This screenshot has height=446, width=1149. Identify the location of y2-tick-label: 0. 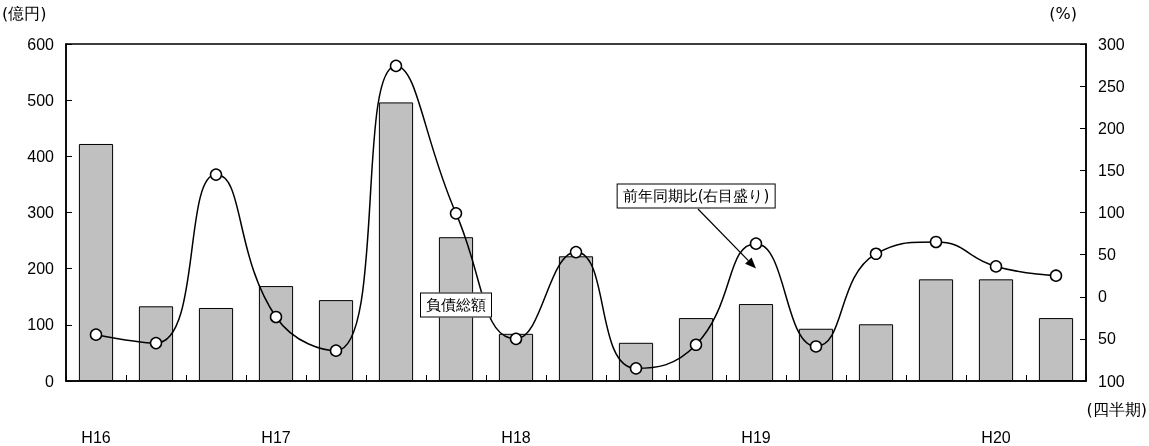
(1102, 297).